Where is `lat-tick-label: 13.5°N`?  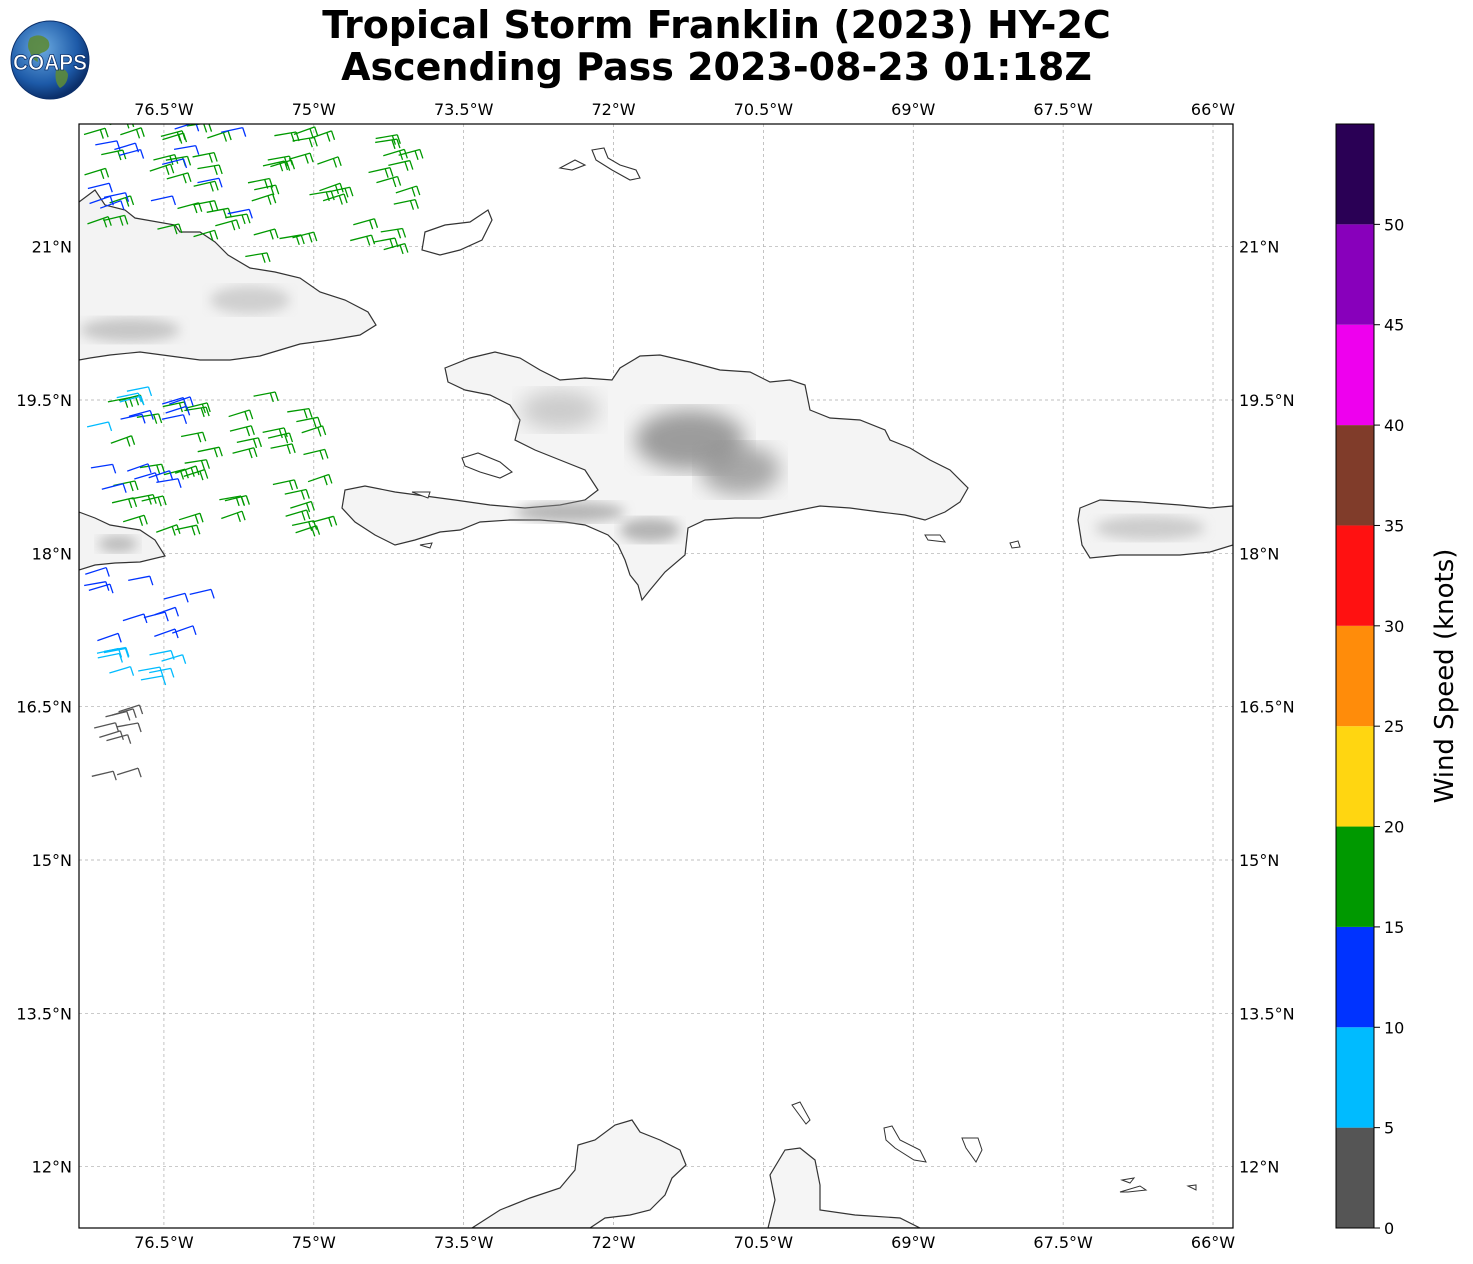
lat-tick-label: 13.5°N is located at coordinates (44, 1013).